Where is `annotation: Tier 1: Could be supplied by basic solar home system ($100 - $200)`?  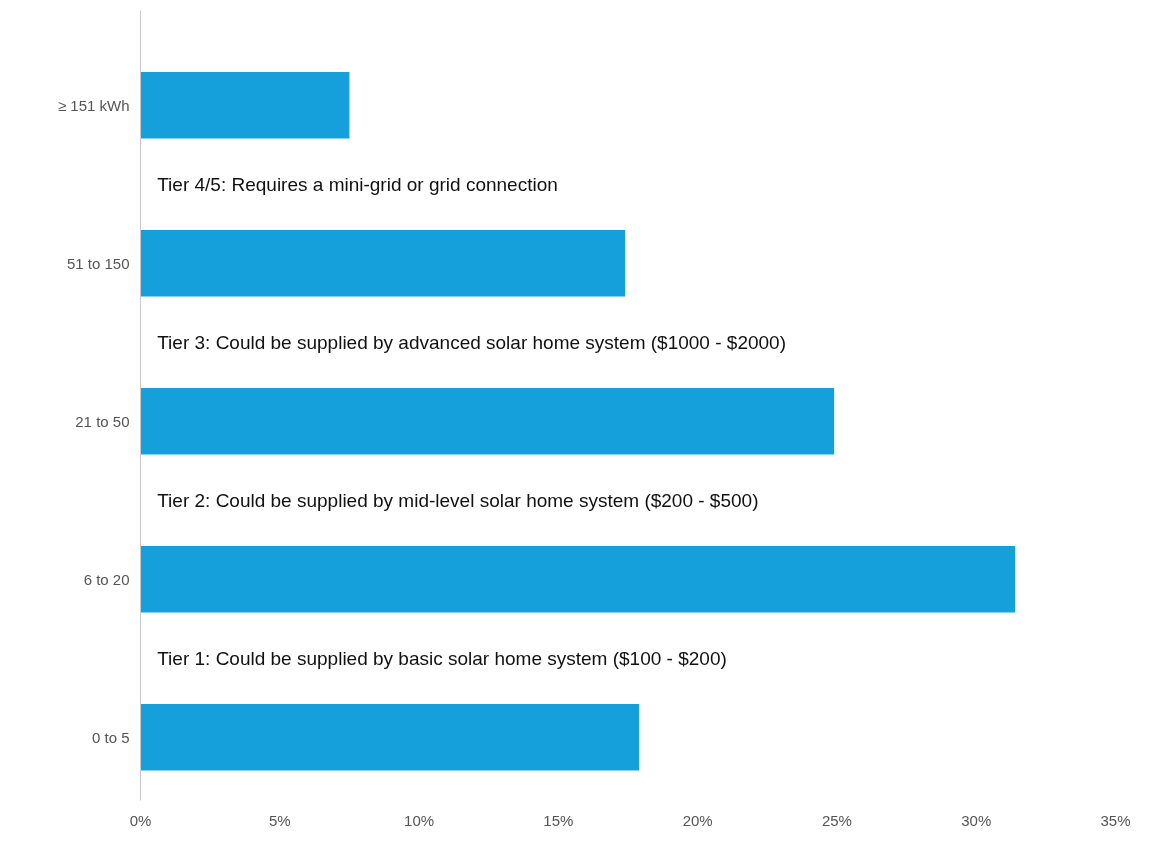 annotation: Tier 1: Could be supplied by basic solar home system ($100 - $200) is located at coordinates (442, 658).